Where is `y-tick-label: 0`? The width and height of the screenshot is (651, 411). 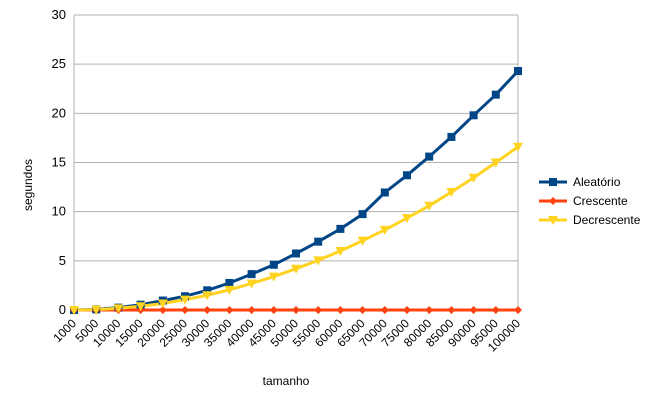 y-tick-label: 0 is located at coordinates (62, 309).